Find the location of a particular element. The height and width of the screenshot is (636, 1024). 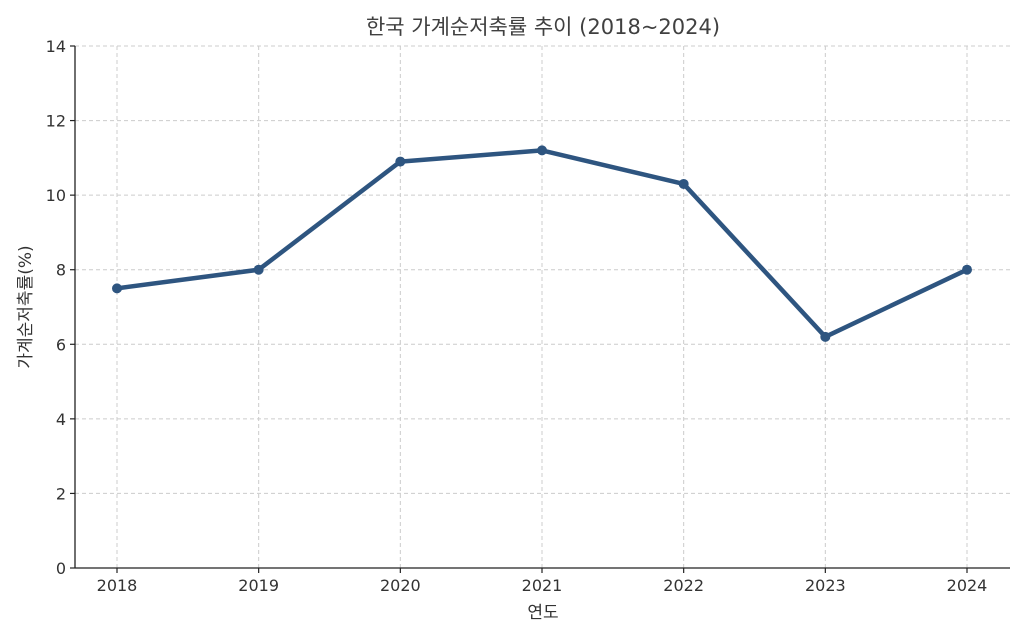

x-tick-label: 2021 is located at coordinates (542, 585).